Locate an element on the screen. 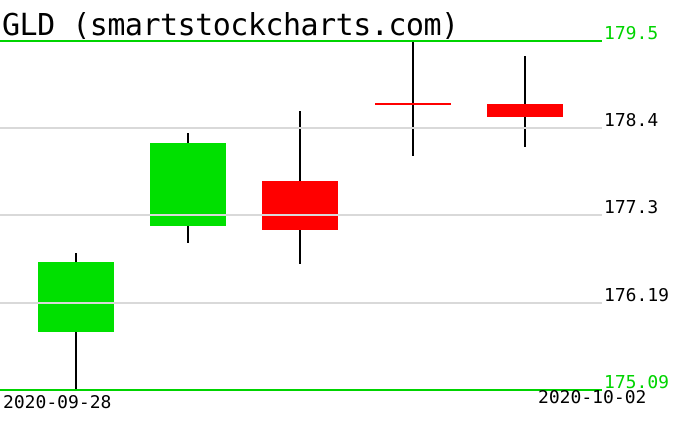 The height and width of the screenshot is (431, 676). chart-title: GLD (smartstockcharts.com) is located at coordinates (230, 25).